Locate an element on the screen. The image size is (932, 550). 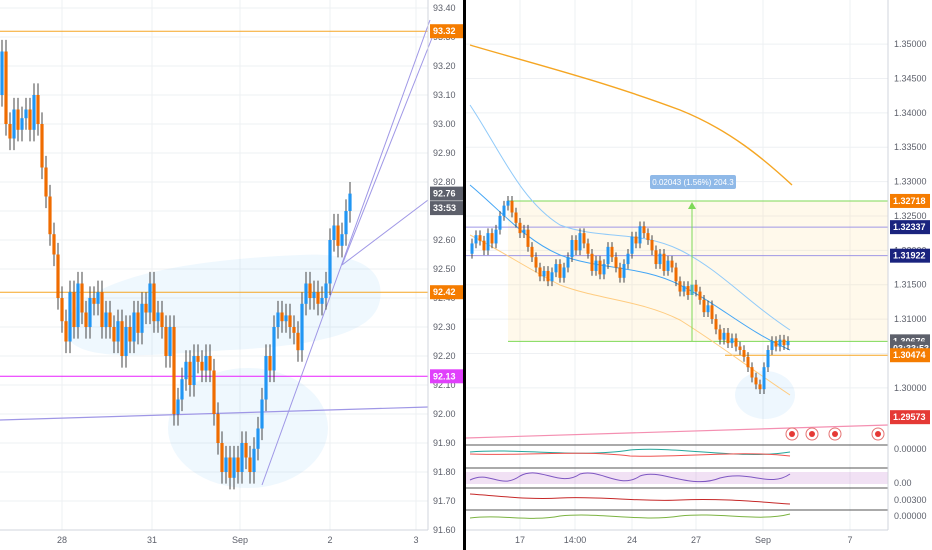
left-trend-line is located at coordinates (387, 151).